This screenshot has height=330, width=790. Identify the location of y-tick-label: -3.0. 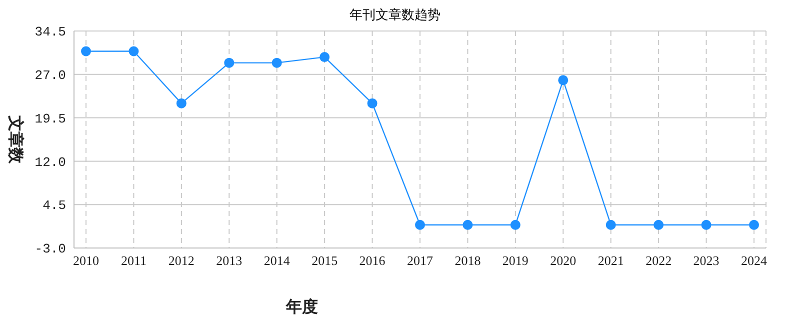
(50, 249).